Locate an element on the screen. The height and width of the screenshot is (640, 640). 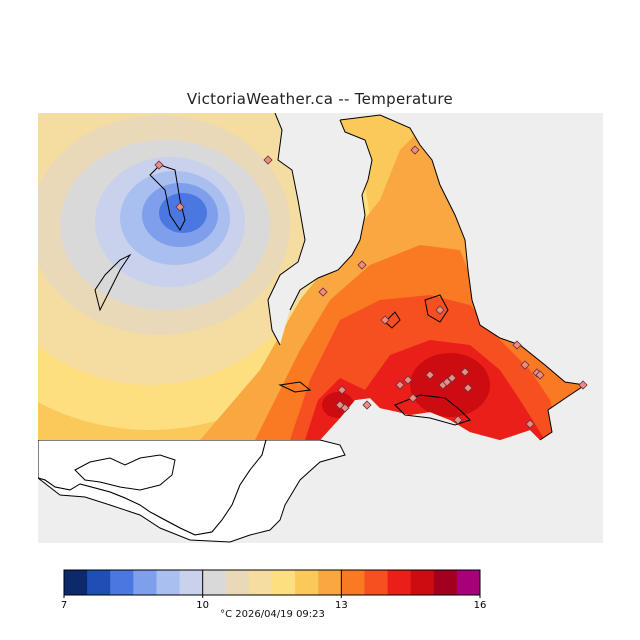
map-title: VictoriaWeather.ca -- Temperature is located at coordinates (320, 99).